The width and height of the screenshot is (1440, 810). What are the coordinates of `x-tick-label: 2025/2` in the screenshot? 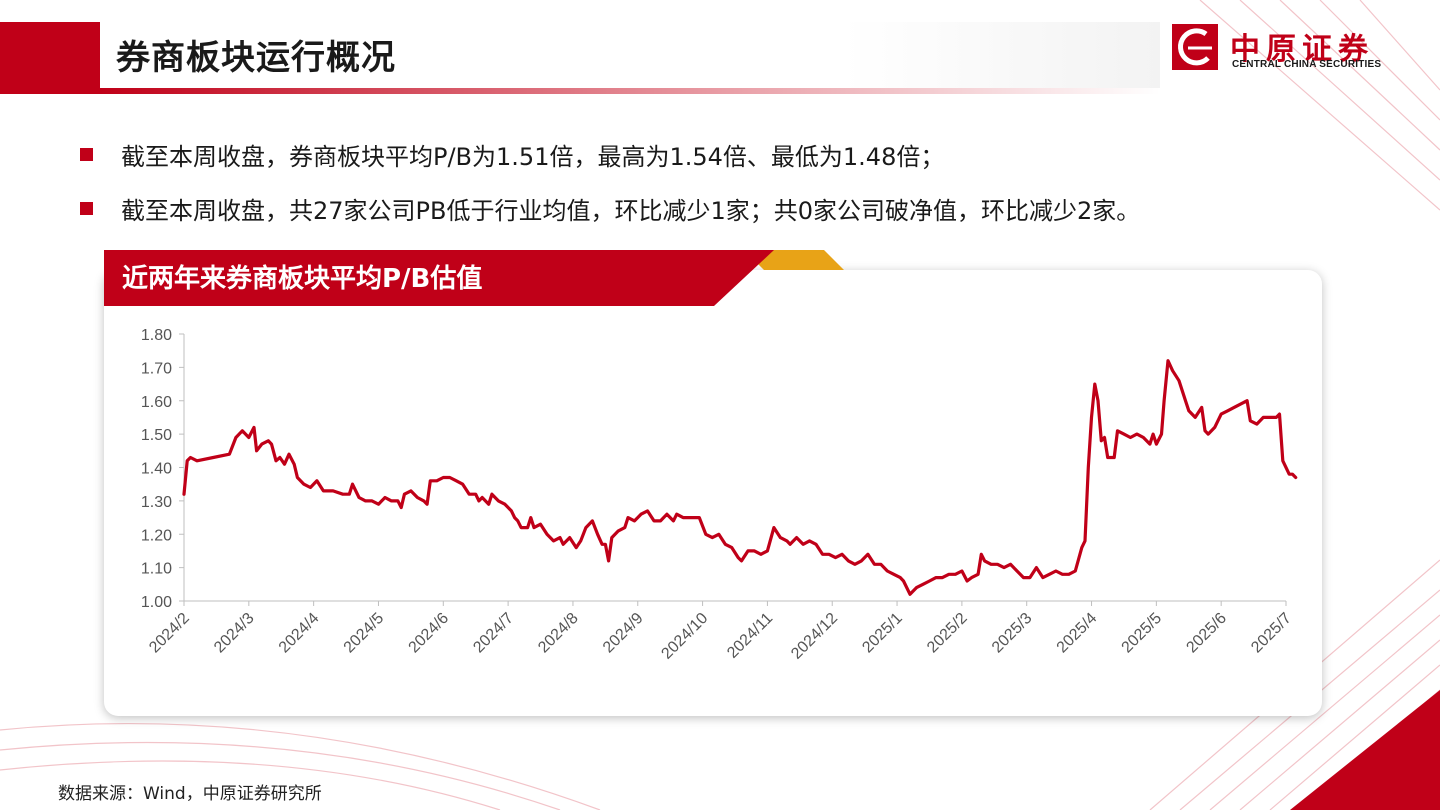 It's located at (947, 633).